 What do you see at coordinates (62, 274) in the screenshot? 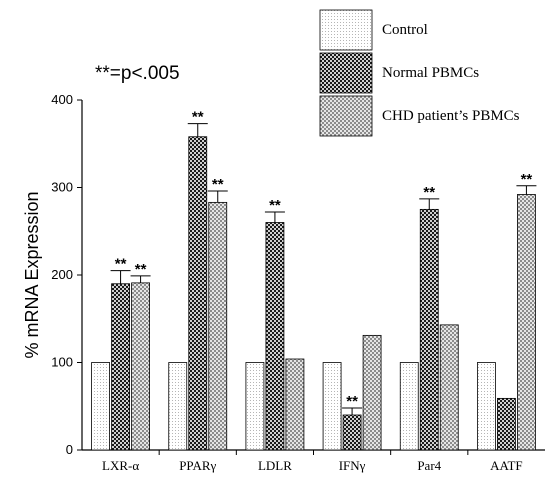
I see `y-tick-label: 200` at bounding box center [62, 274].